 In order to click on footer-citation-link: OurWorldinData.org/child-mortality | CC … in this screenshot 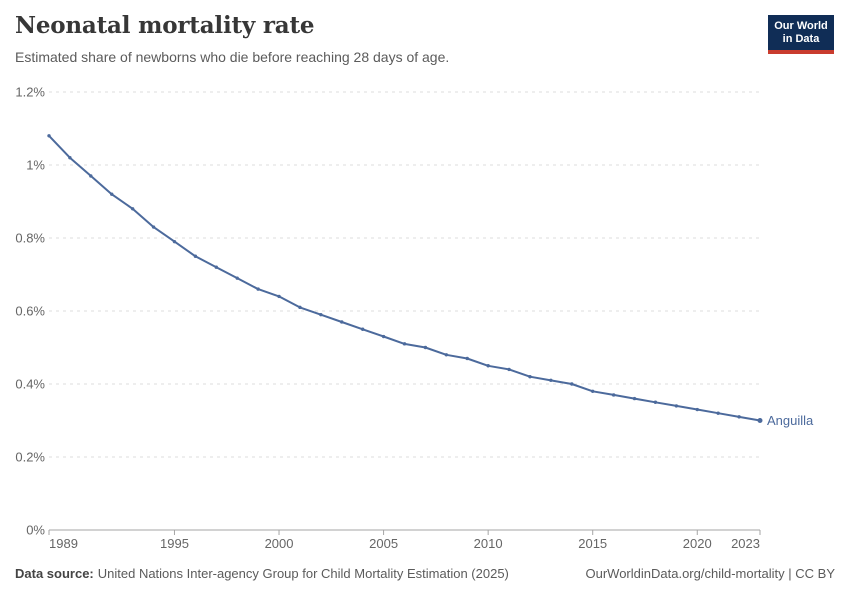, I will do `click(710, 573)`.